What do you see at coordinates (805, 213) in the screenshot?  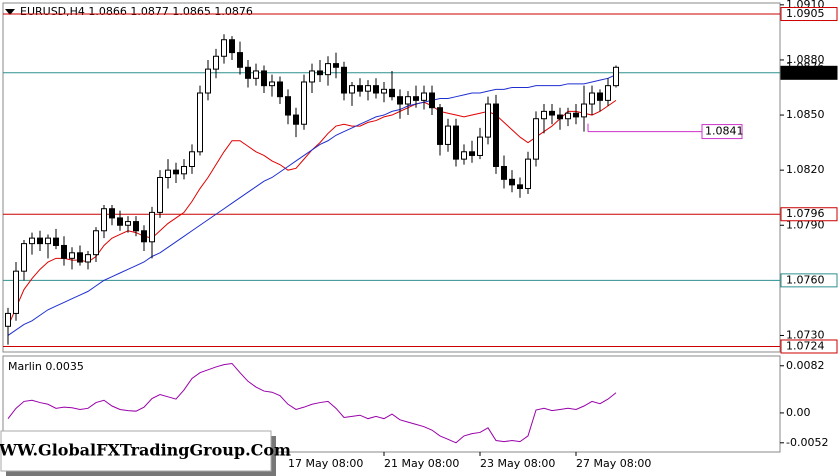 I see `level-label: 1.0796` at bounding box center [805, 213].